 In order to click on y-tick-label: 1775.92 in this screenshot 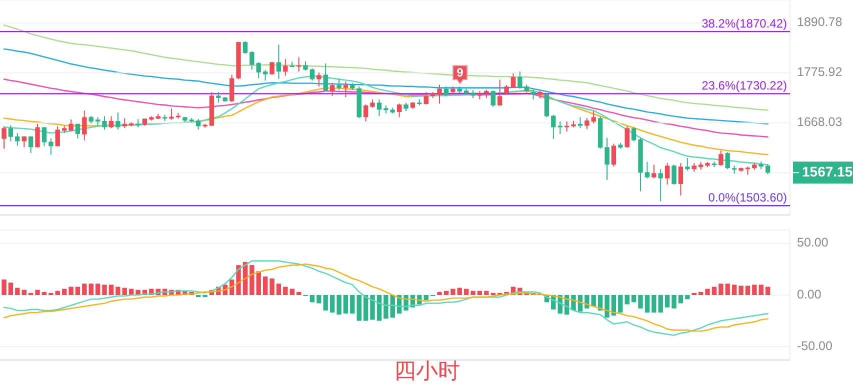, I will do `click(819, 72)`.